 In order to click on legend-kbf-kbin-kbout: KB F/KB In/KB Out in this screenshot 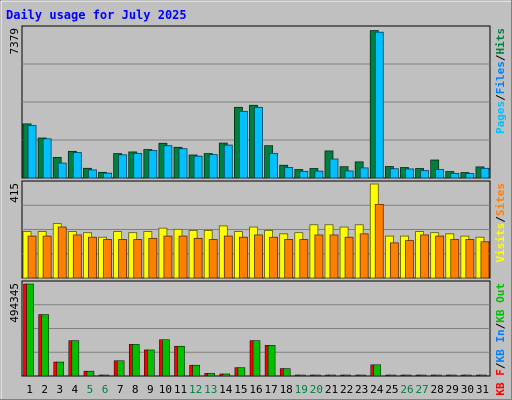, I will do `click(500, 339)`.